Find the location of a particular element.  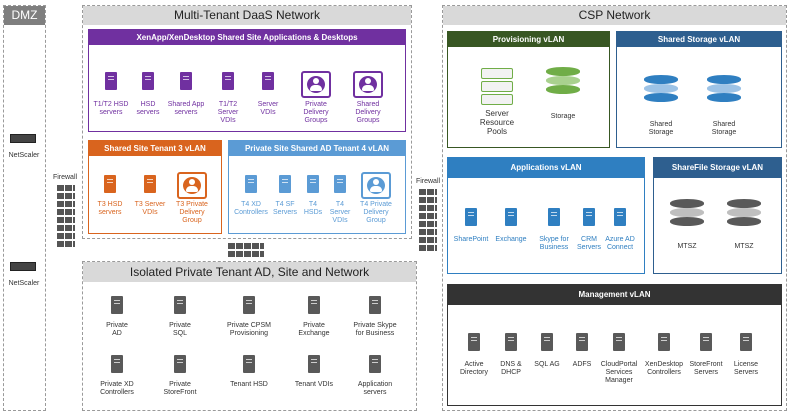

tenant4-item-label: T4 Server VDIs is located at coordinates (340, 212).